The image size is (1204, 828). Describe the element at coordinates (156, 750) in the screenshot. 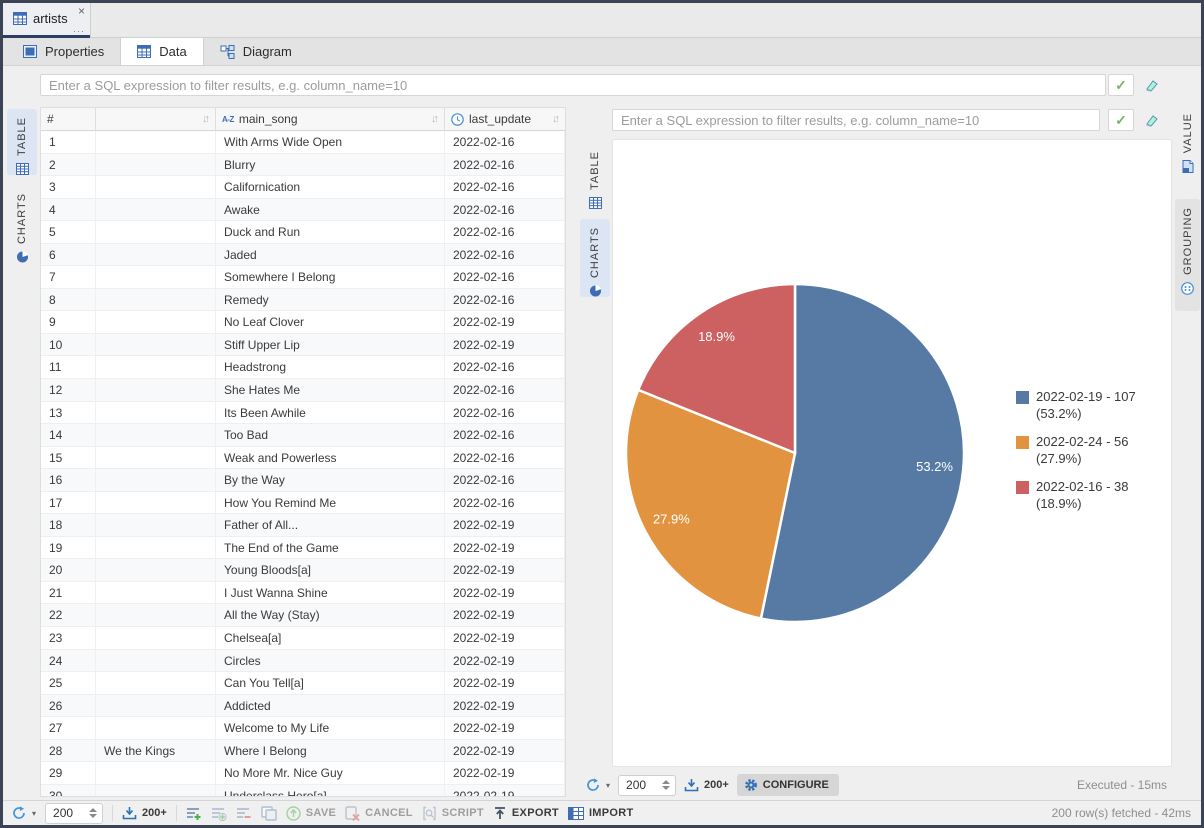

I see `grid-cell: We the Kings` at that location.